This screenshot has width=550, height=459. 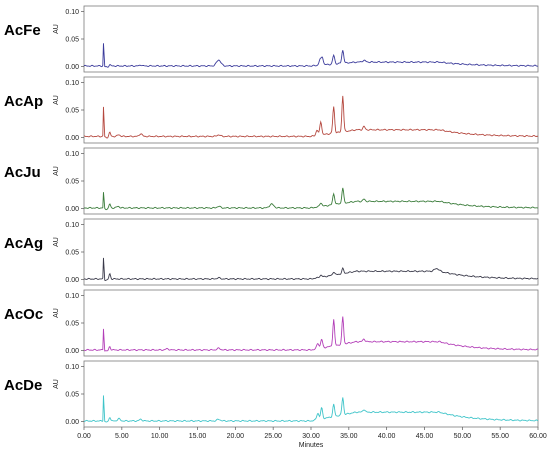 What do you see at coordinates (160, 436) in the screenshot?
I see `x-tick-label: 10.00` at bounding box center [160, 436].